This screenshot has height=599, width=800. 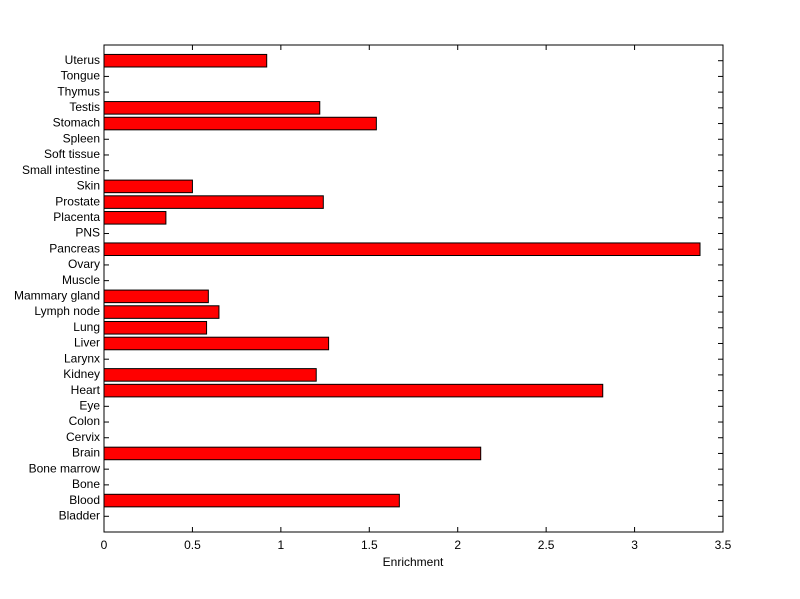 What do you see at coordinates (67, 311) in the screenshot?
I see `y-tick-label: Lymph node` at bounding box center [67, 311].